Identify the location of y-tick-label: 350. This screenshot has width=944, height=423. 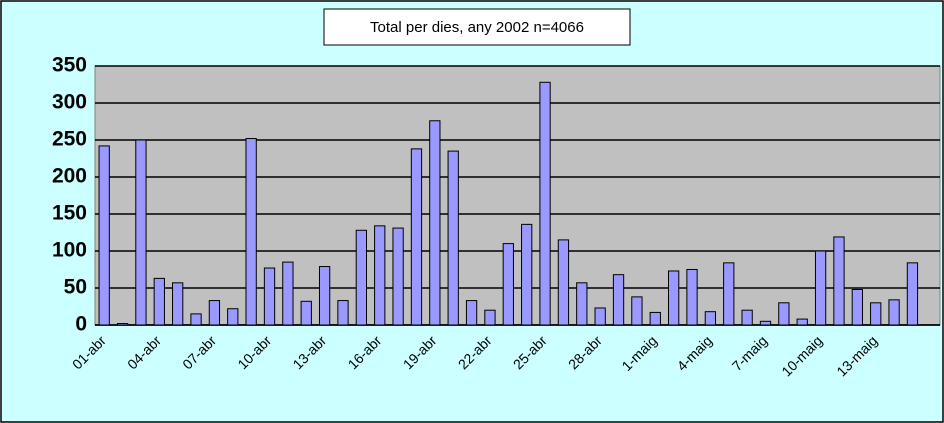
(69, 65).